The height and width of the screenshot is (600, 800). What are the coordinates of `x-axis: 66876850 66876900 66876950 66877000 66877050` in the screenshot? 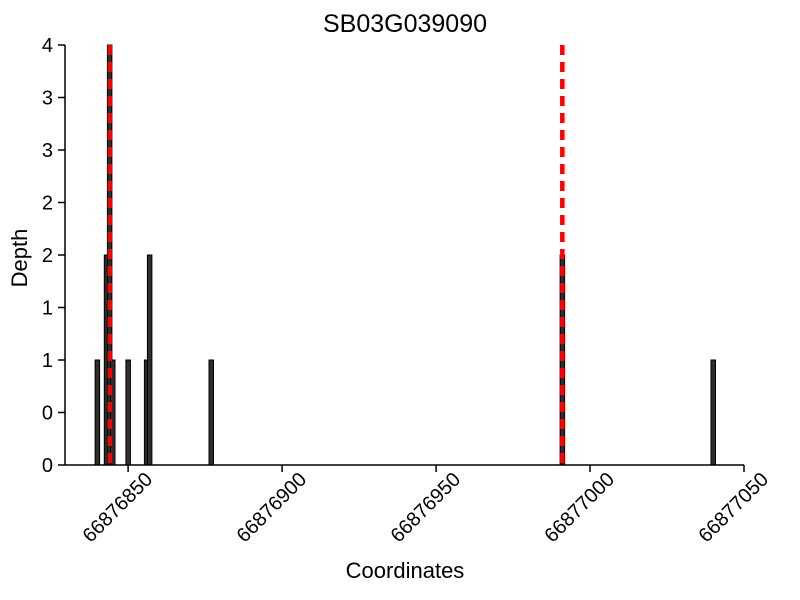 It's located at (419, 505).